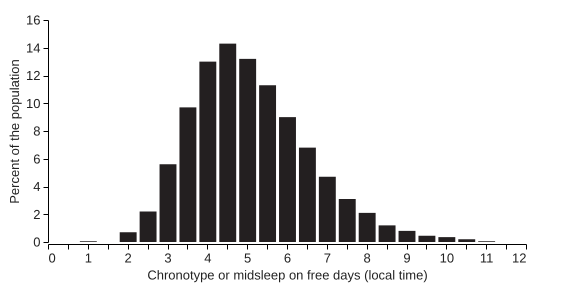 The height and width of the screenshot is (298, 570). I want to click on x-tick-label: 3, so click(168, 258).